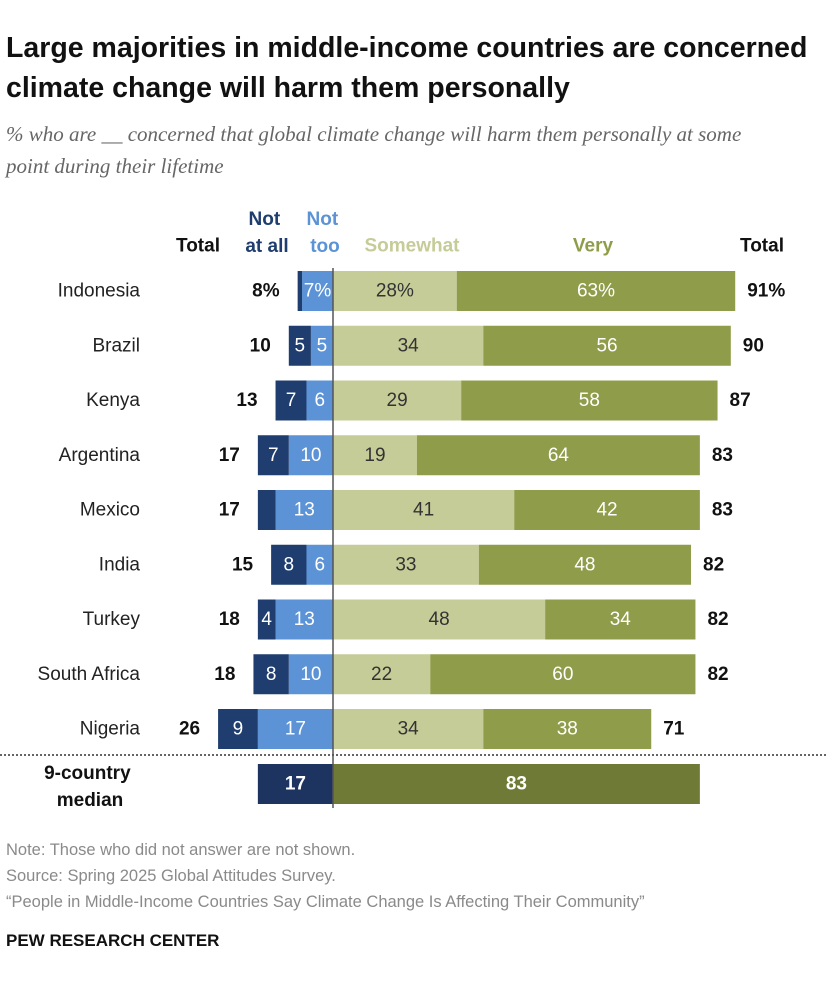 The image size is (840, 988). I want to click on segment-label: 7%, so click(318, 291).